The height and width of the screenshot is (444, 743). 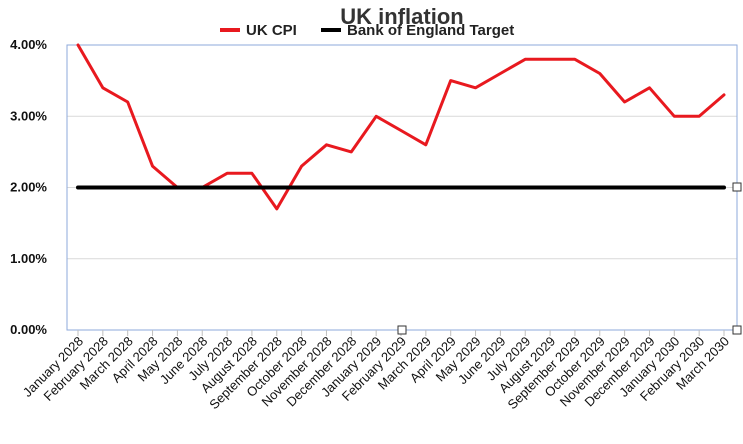 I want to click on y-tick-label: 4.00%, so click(x=28, y=44).